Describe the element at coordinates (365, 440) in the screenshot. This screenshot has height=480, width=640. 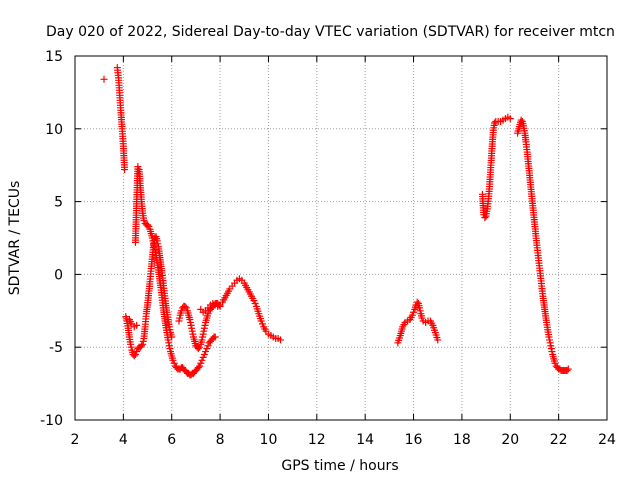
I see `x-tick-label: 14` at that location.